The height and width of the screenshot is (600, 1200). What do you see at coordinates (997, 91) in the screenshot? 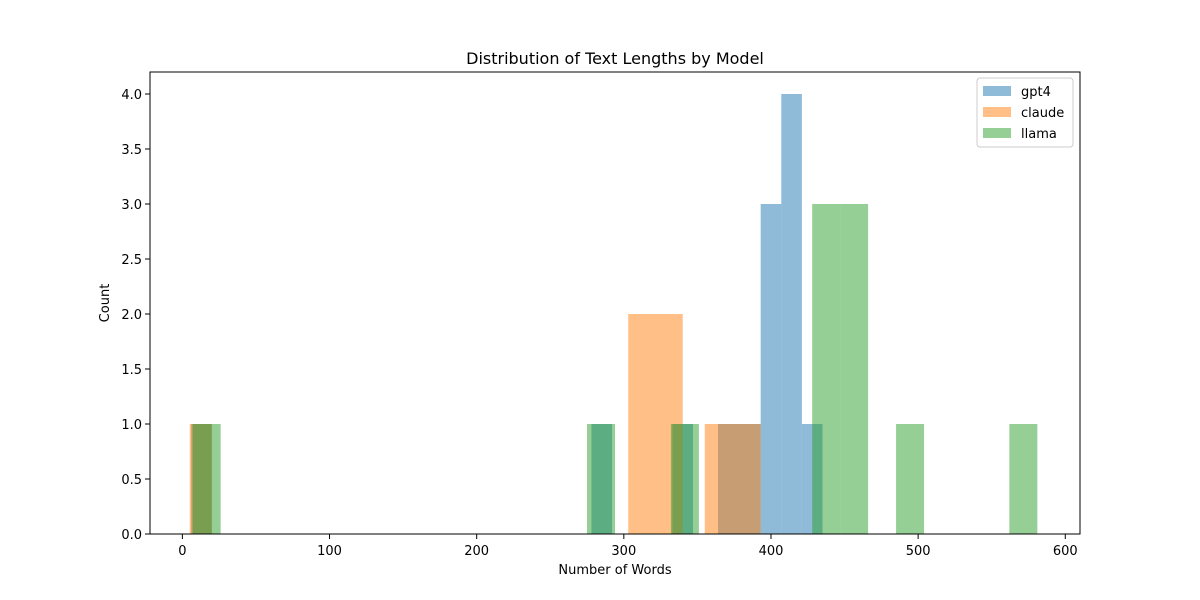
I see `legend-swatch-gpt4` at bounding box center [997, 91].